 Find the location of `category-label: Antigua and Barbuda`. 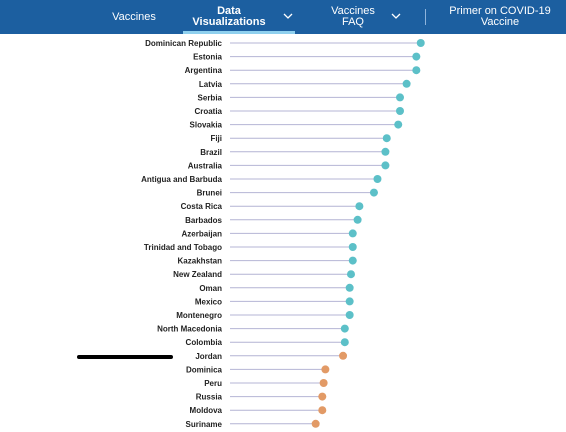

category-label: Antigua and Barbuda is located at coordinates (181, 179).